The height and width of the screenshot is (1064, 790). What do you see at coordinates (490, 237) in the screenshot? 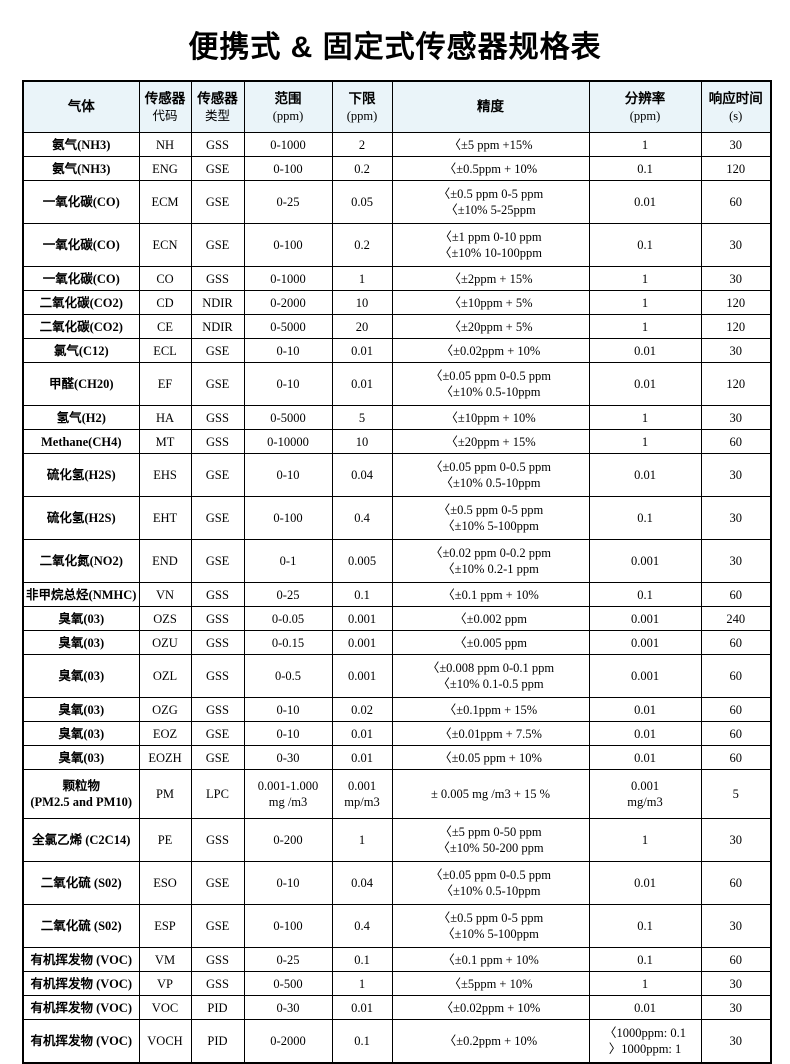
I see `cell-line: 〈±1 ppm 0-10 ppm` at bounding box center [490, 237].